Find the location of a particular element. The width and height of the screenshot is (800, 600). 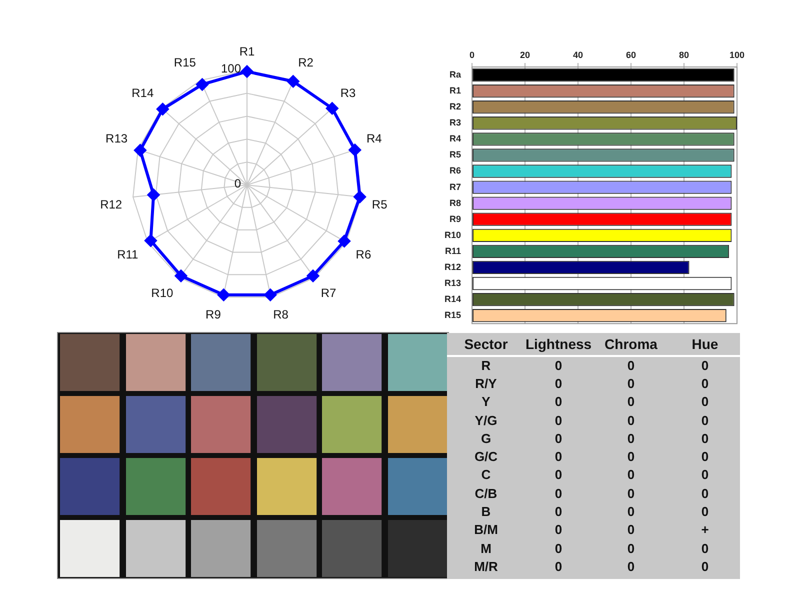

category-label: M/R is located at coordinates (486, 566).